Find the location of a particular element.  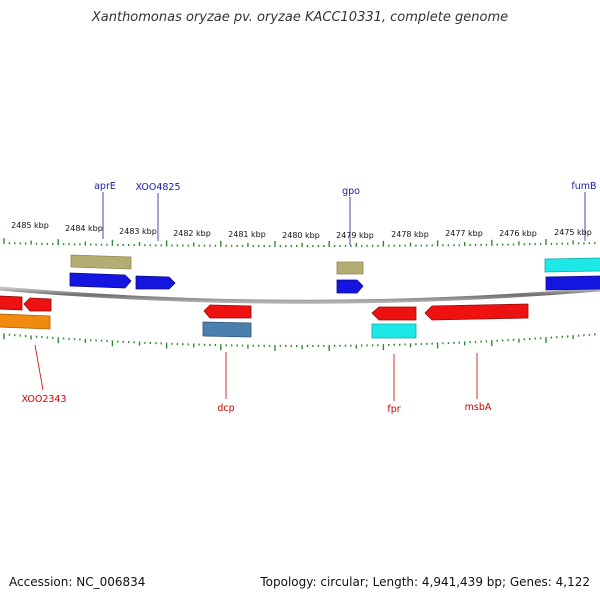

ruler-label-2482: 2482 kbp is located at coordinates (192, 233).